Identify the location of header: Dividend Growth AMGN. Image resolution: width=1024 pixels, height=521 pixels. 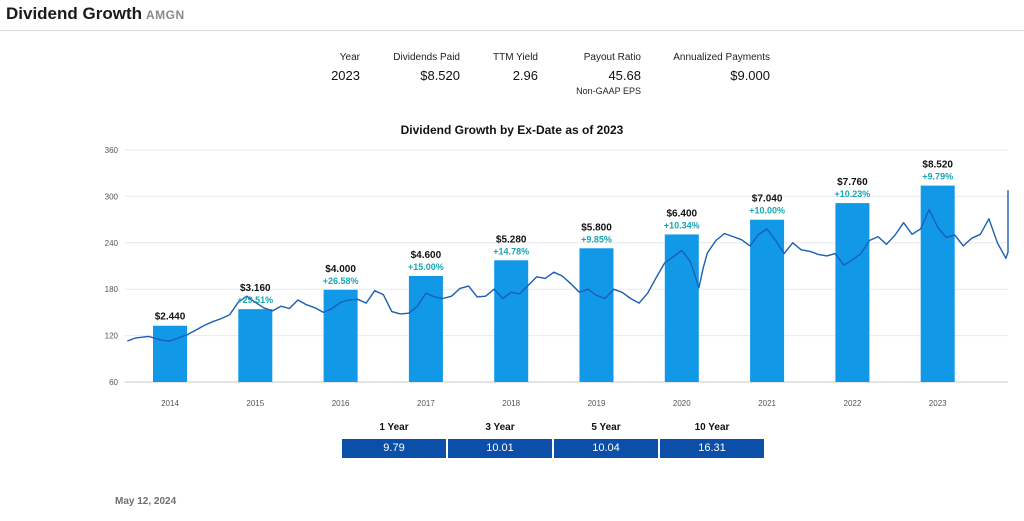
(512, 15).